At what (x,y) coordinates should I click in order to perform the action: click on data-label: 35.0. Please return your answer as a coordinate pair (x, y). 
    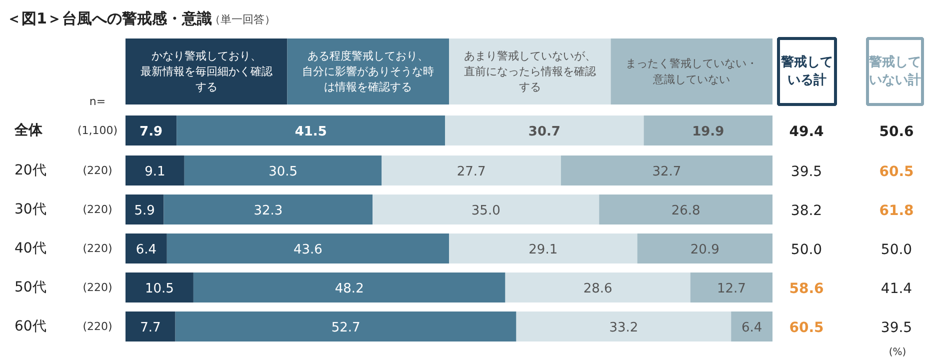
    Looking at the image, I should click on (485, 211).